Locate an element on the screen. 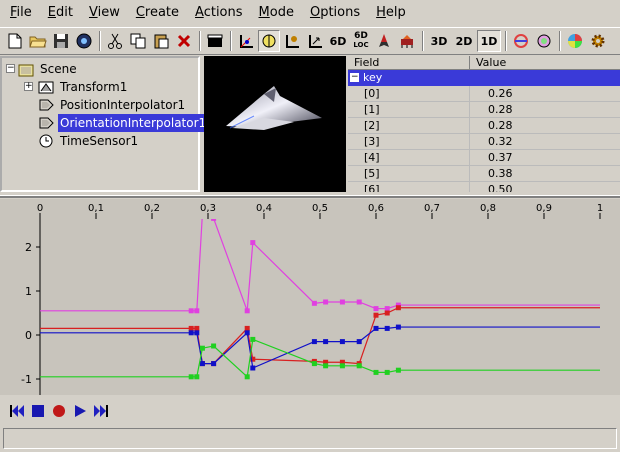 Image resolution: width=620 pixels, height=452 pixels. menu-edit: Edit is located at coordinates (60, 13).